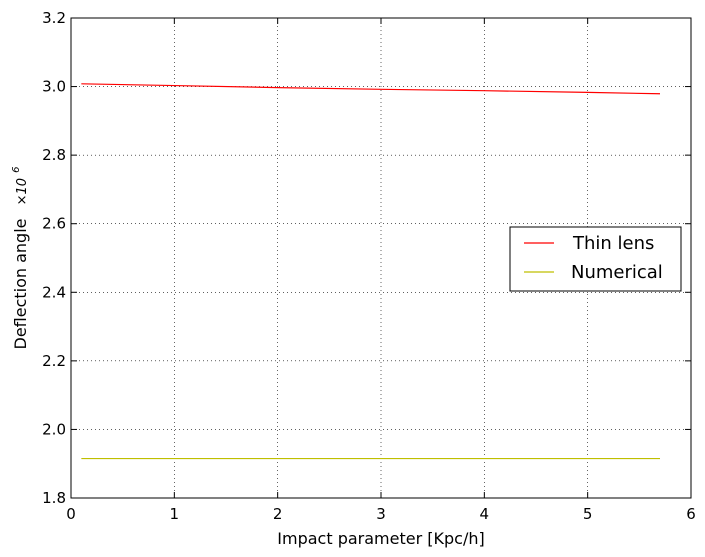 This screenshot has width=705, height=557. Describe the element at coordinates (54, 292) in the screenshot. I see `y-tick-label: 2.4` at that location.